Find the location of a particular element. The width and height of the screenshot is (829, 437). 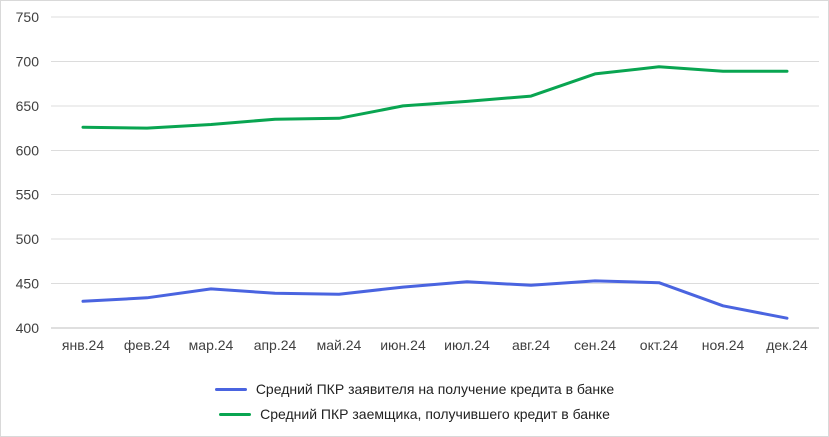

svg-text: 700 is located at coordinates (28, 61).